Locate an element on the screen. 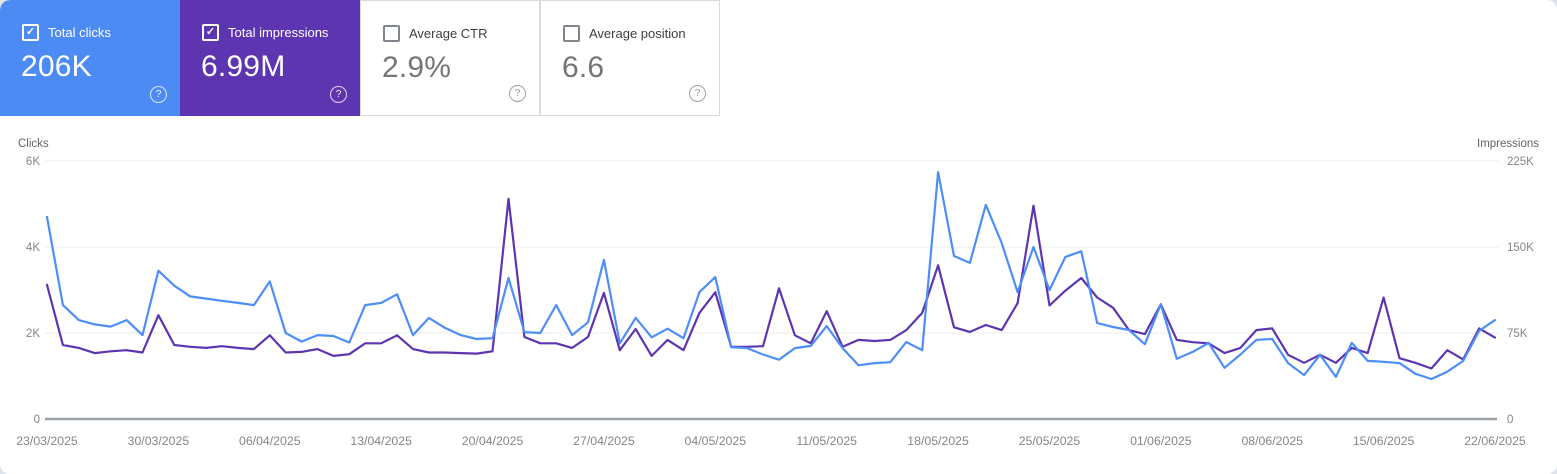 This screenshot has height=474, width=1557. svg-text: 150K is located at coordinates (1520, 248).